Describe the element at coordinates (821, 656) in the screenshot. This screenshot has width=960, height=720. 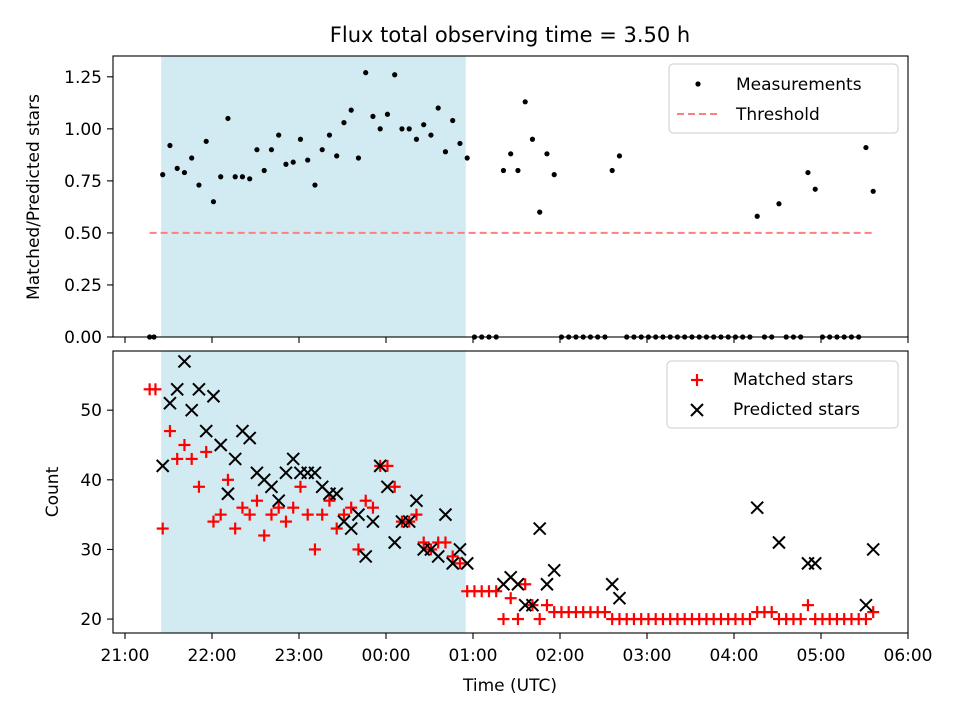
I see `x-tick-label: 05:00` at that location.